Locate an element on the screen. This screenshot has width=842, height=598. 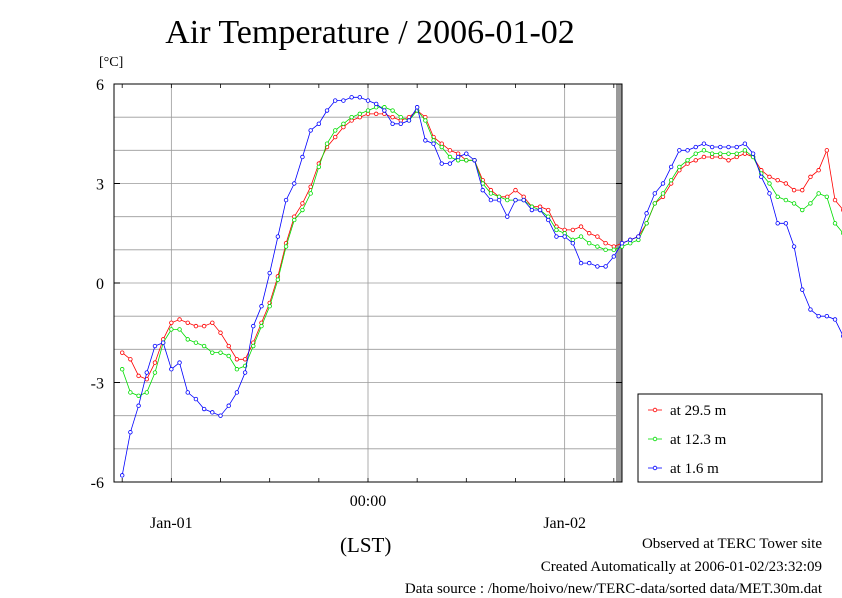
y-tick-label: -3 is located at coordinates (97, 384).